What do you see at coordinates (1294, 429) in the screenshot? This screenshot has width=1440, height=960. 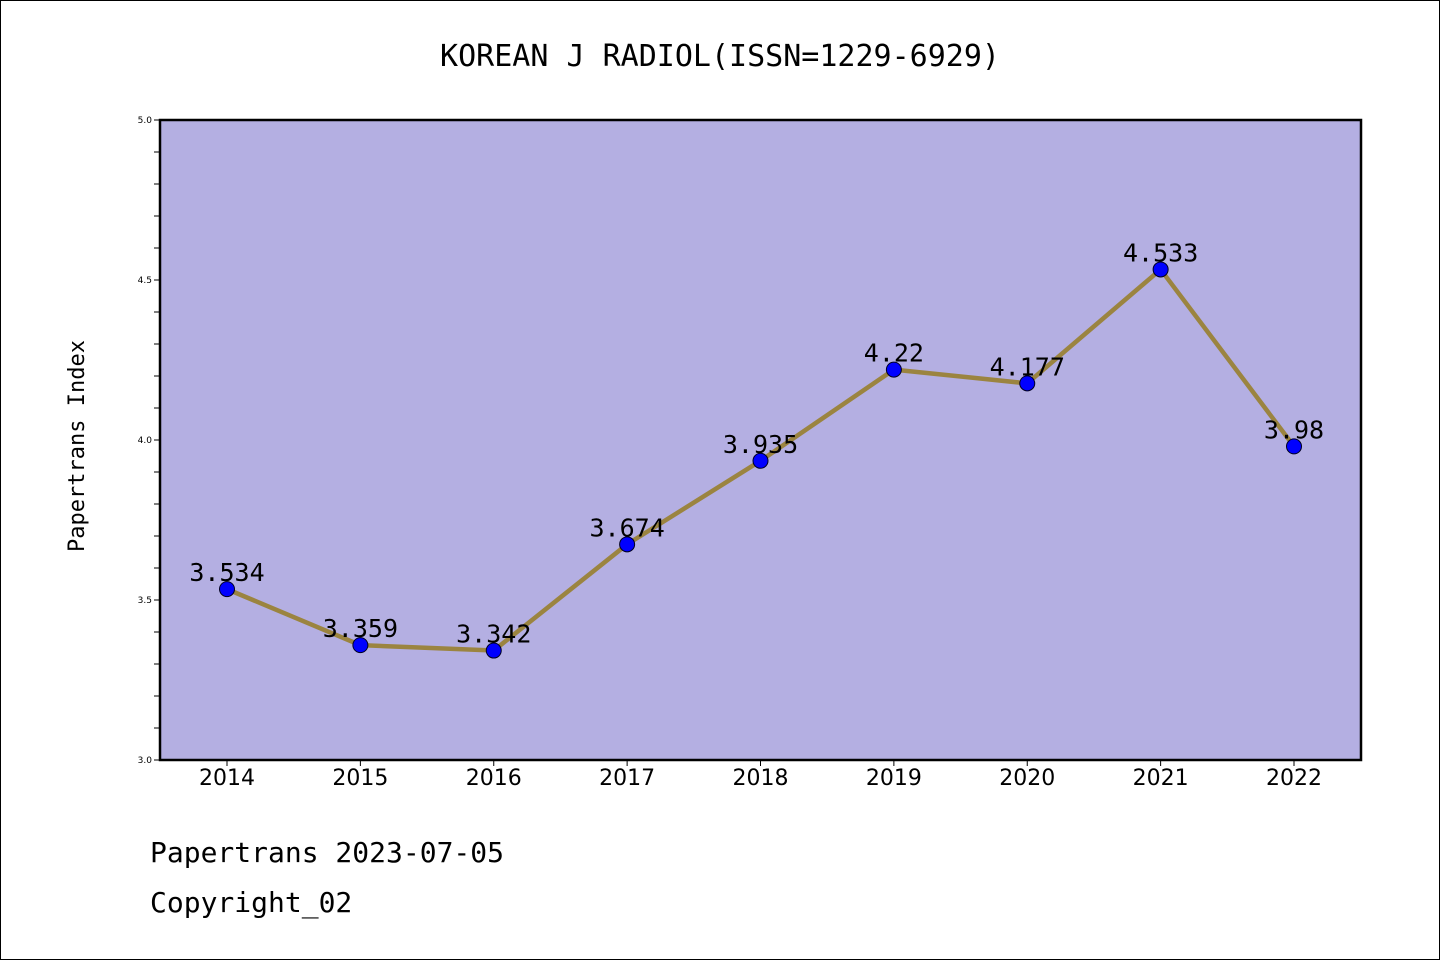 I see `data-label-2022: 3.98` at bounding box center [1294, 429].